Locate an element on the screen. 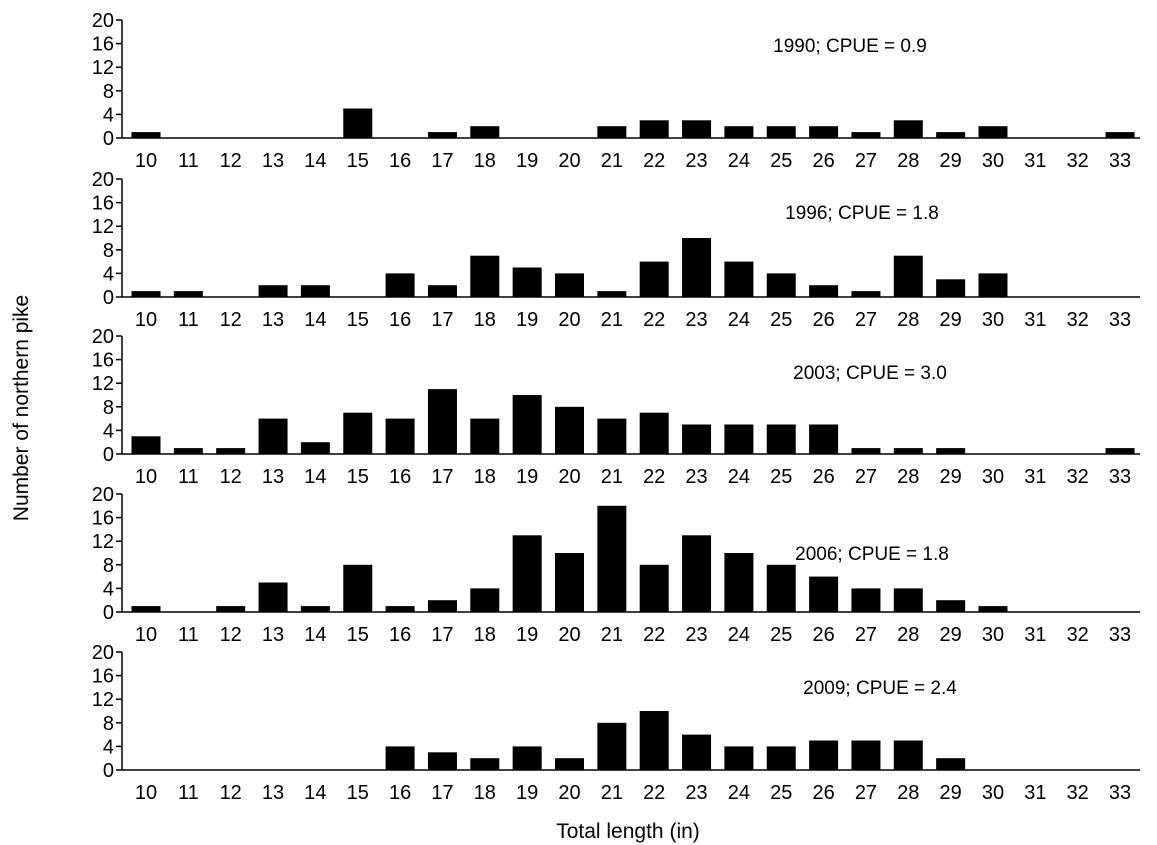 Image resolution: width=1157 pixels, height=845 pixels. x-tick-label: 12 is located at coordinates (231, 635).